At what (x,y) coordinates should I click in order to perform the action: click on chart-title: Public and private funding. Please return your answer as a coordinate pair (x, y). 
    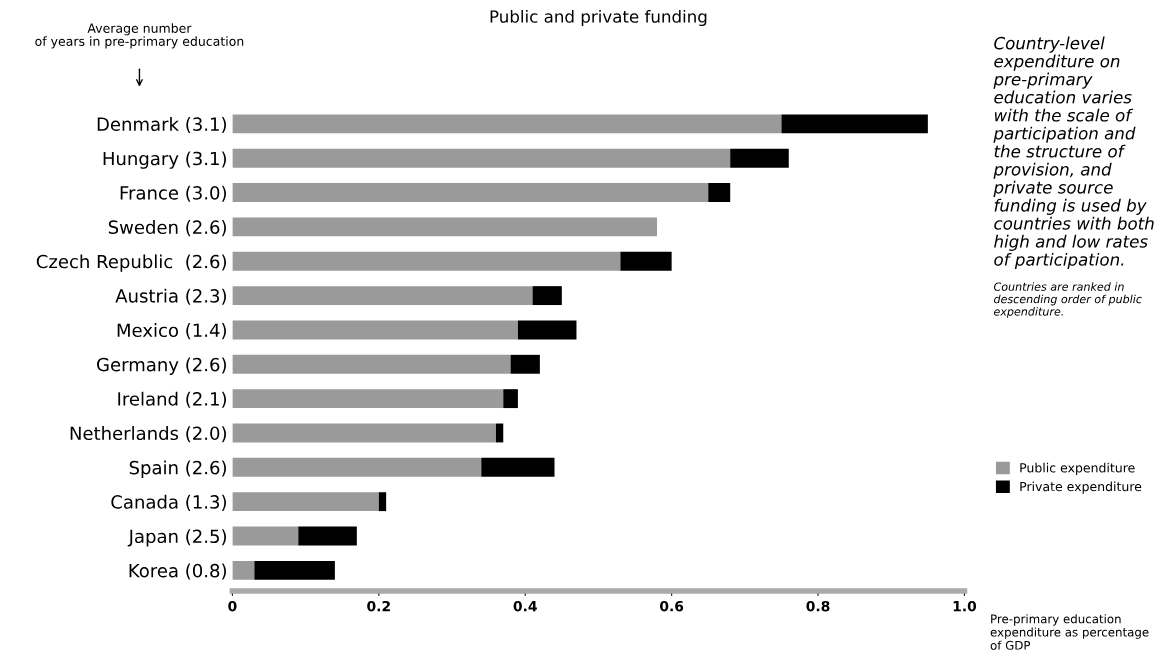
    Looking at the image, I should click on (598, 18).